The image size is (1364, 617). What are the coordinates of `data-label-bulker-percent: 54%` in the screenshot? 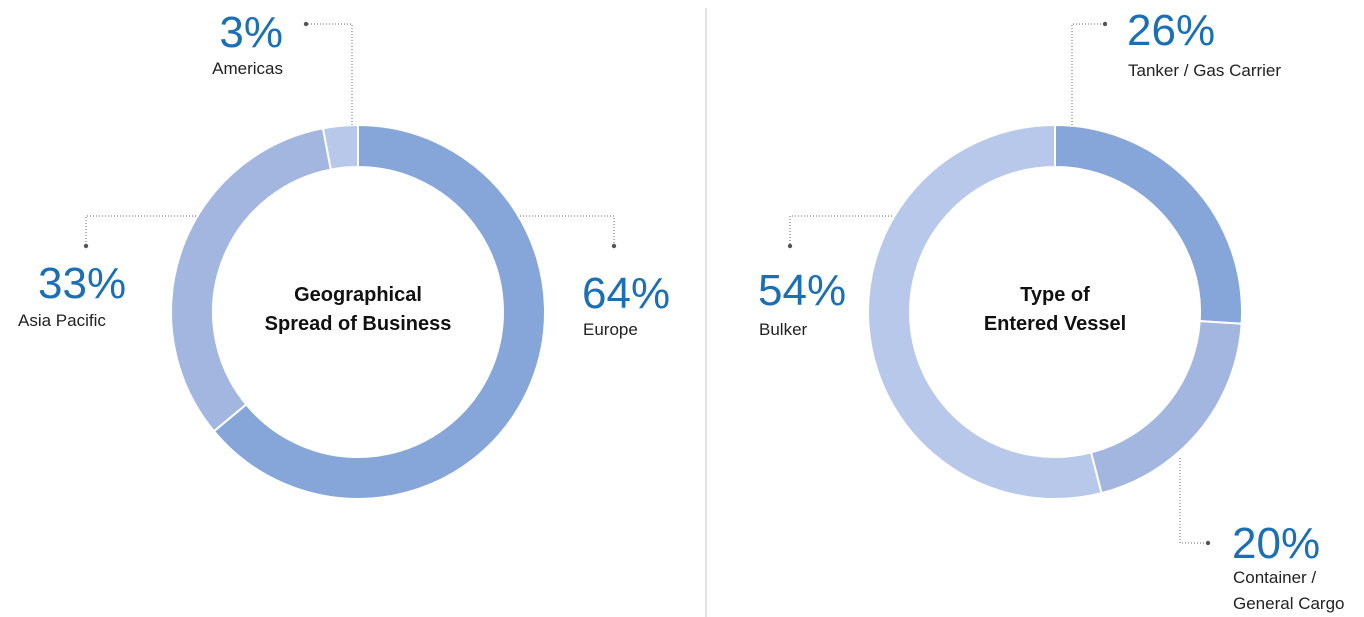 It's located at (802, 290).